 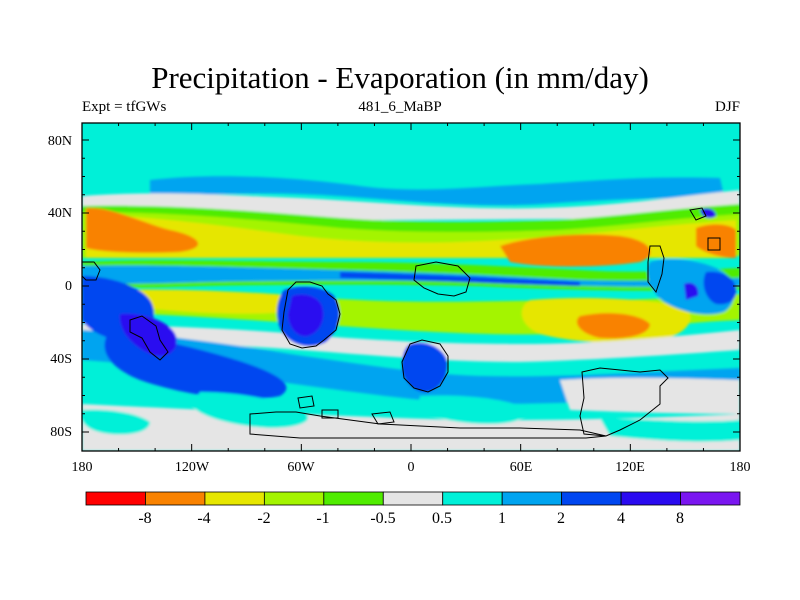 What do you see at coordinates (145, 518) in the screenshot?
I see `colorbar-label-1: -8` at bounding box center [145, 518].